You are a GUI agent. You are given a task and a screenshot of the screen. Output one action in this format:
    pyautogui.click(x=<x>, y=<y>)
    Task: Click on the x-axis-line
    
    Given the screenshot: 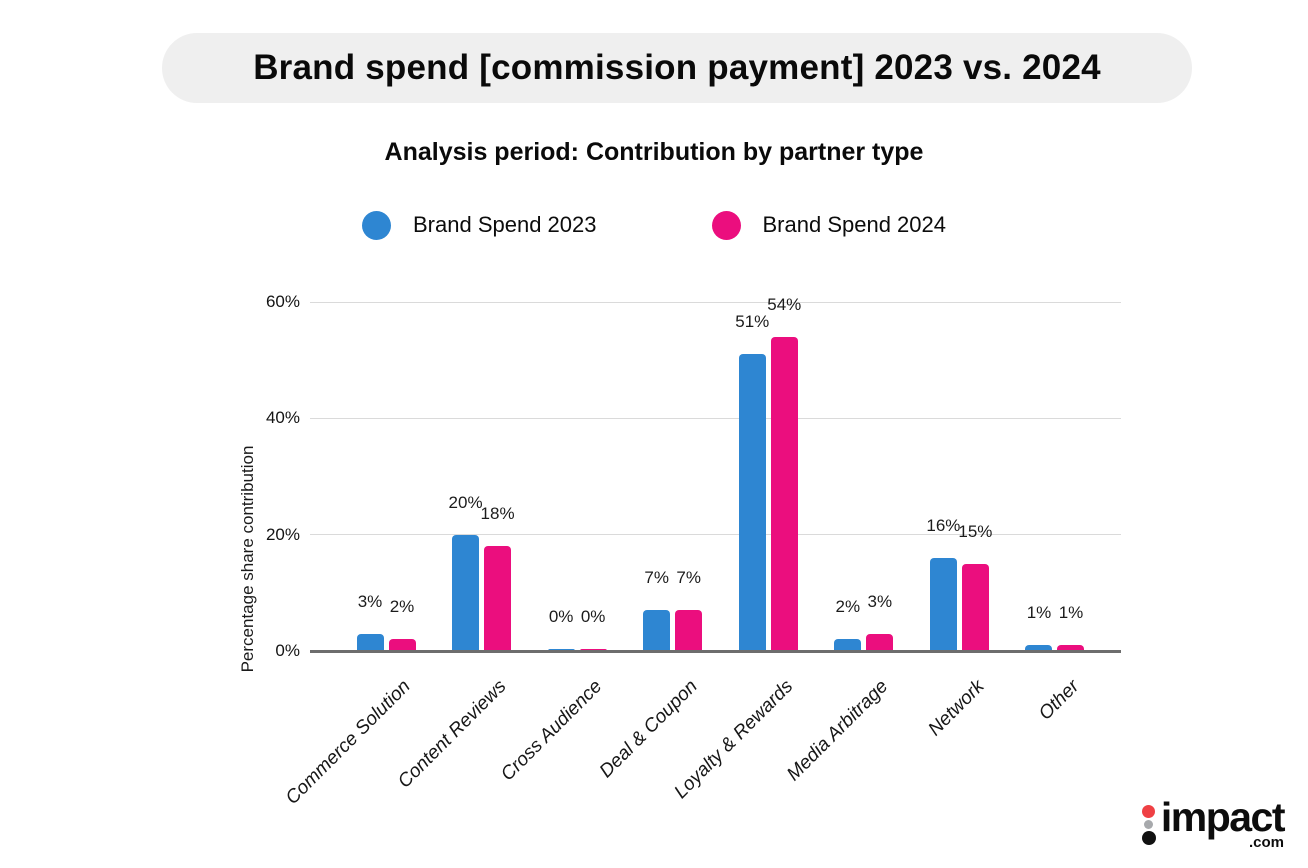 What is the action you would take?
    pyautogui.click(x=715, y=651)
    